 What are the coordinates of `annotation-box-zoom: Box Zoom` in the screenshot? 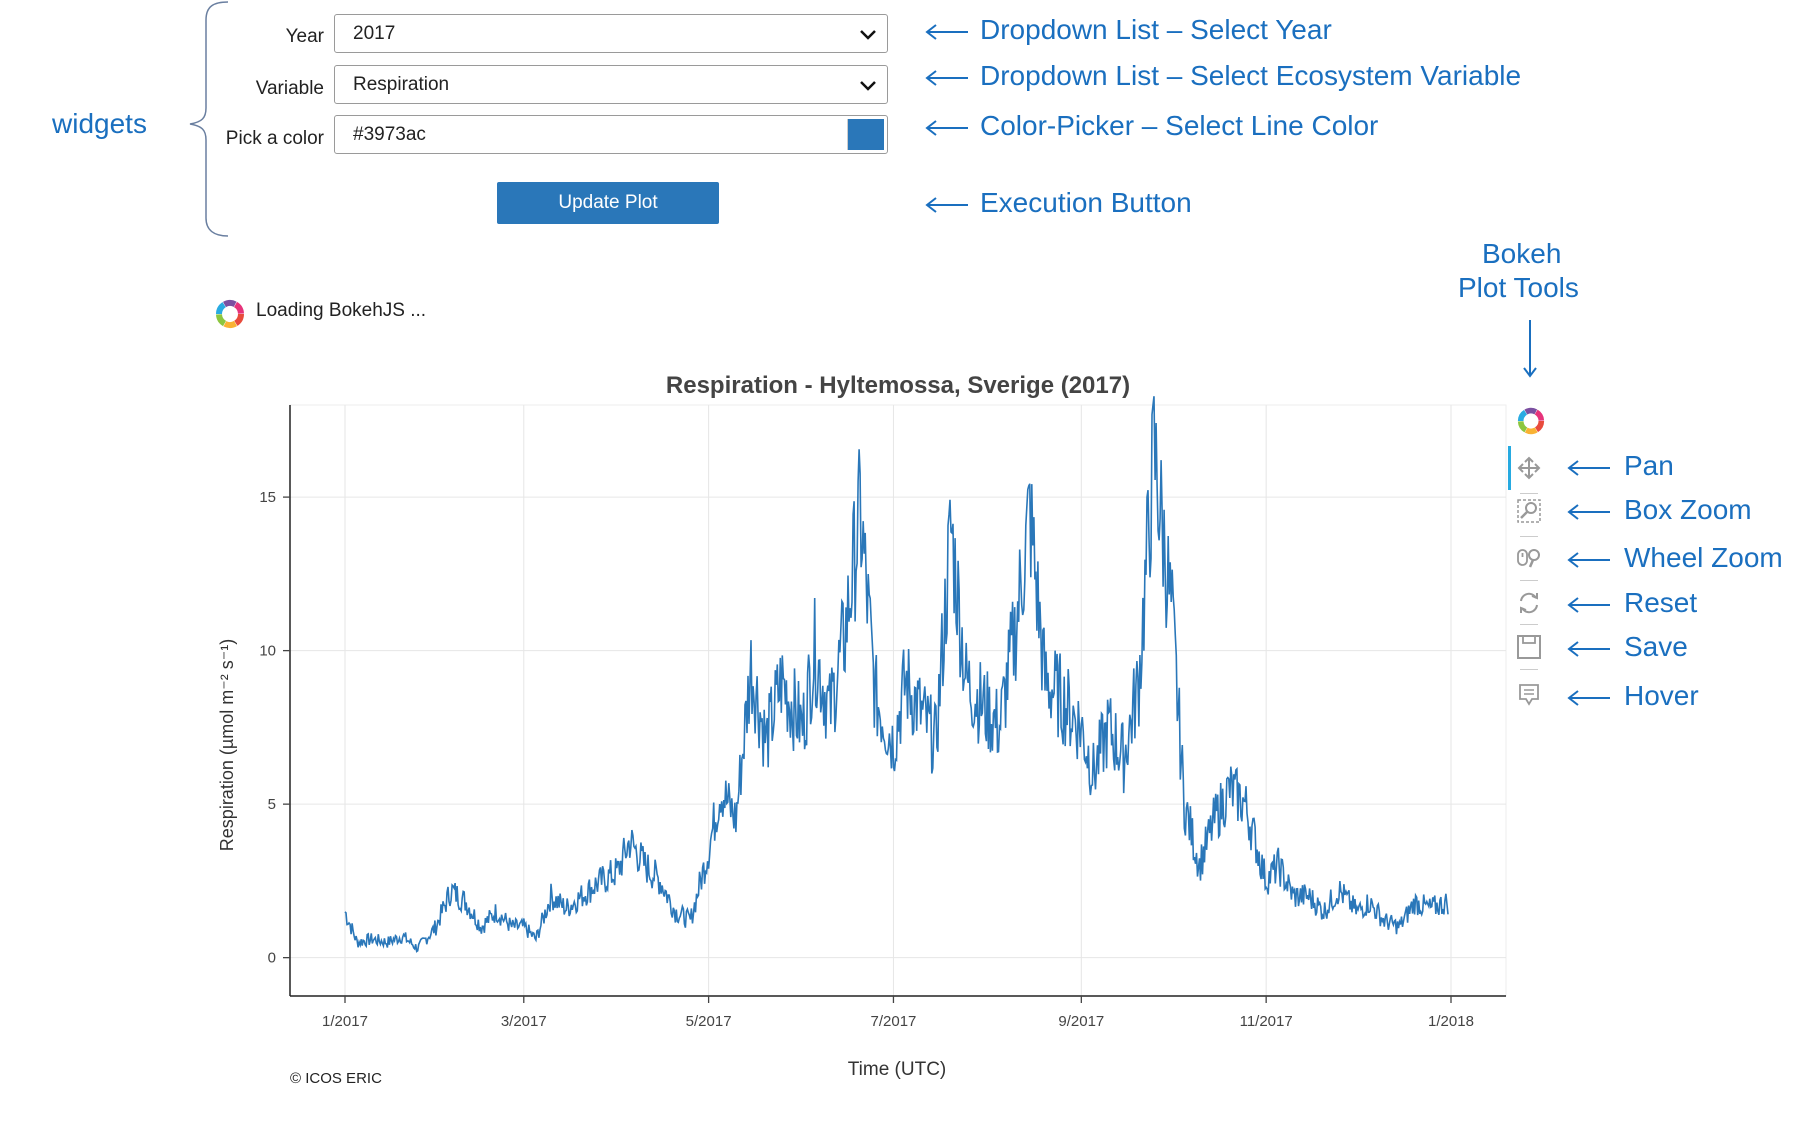 It's located at (1688, 509).